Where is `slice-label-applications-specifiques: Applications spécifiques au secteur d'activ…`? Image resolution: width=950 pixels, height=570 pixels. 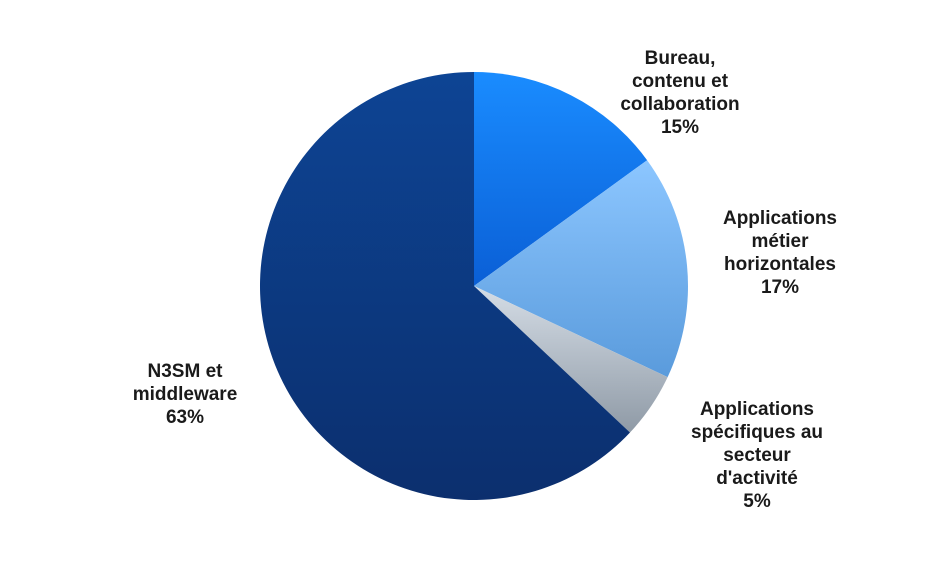 slice-label-applications-specifiques: Applications spécifiques au secteur d'activ… is located at coordinates (757, 455).